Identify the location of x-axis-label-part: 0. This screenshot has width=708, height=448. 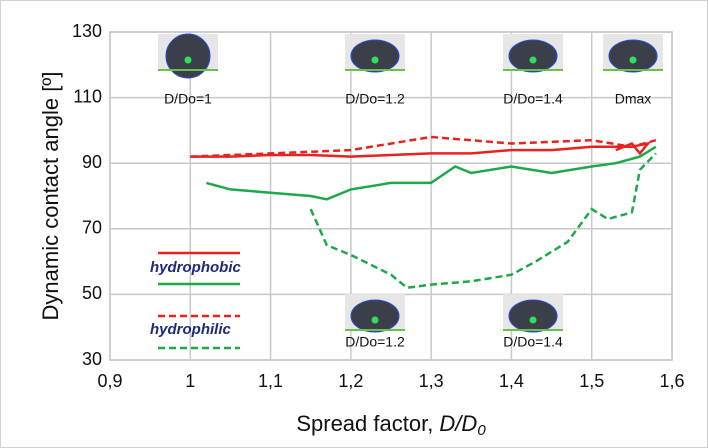
(481, 430).